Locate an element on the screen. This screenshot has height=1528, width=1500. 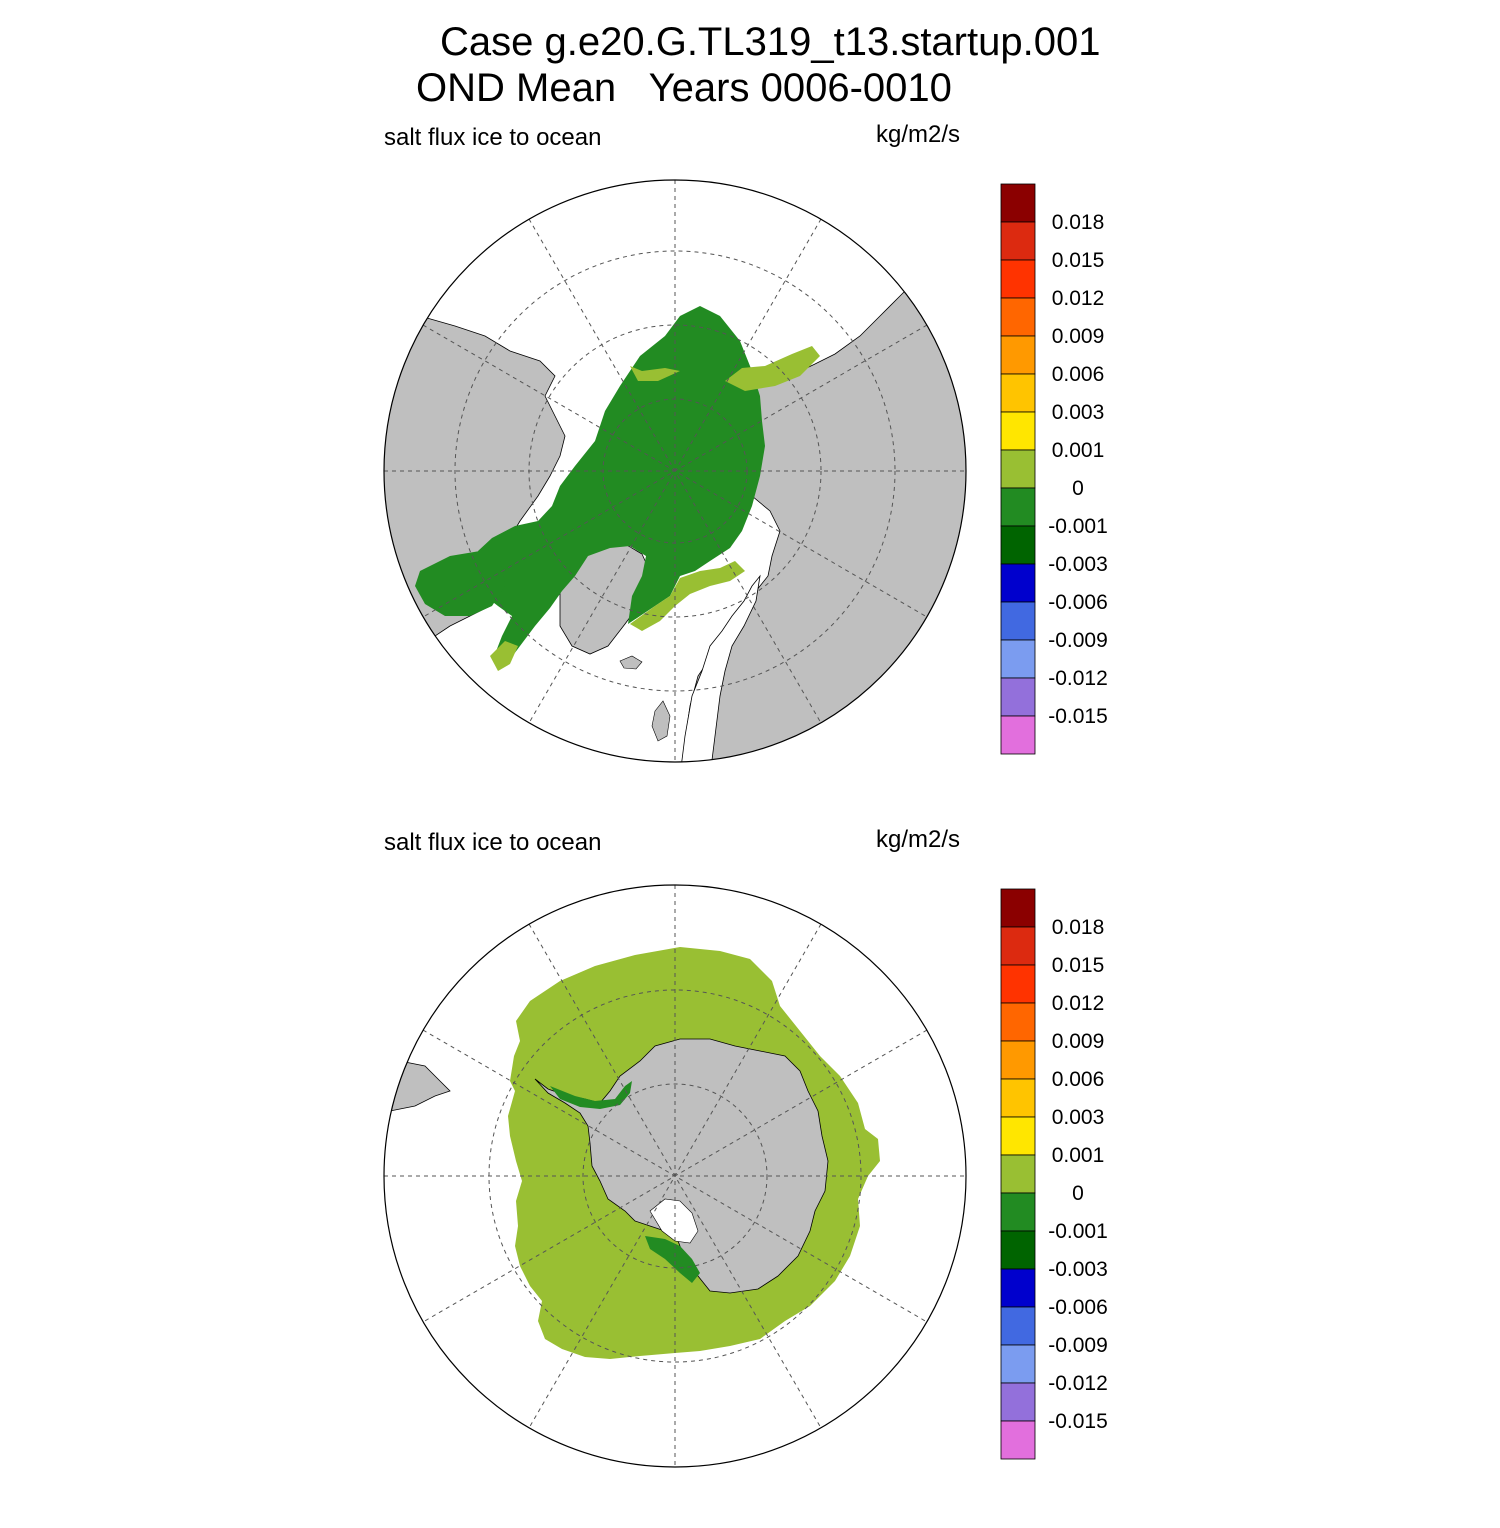
north-colorbar-label: -0.006 is located at coordinates (1078, 602).